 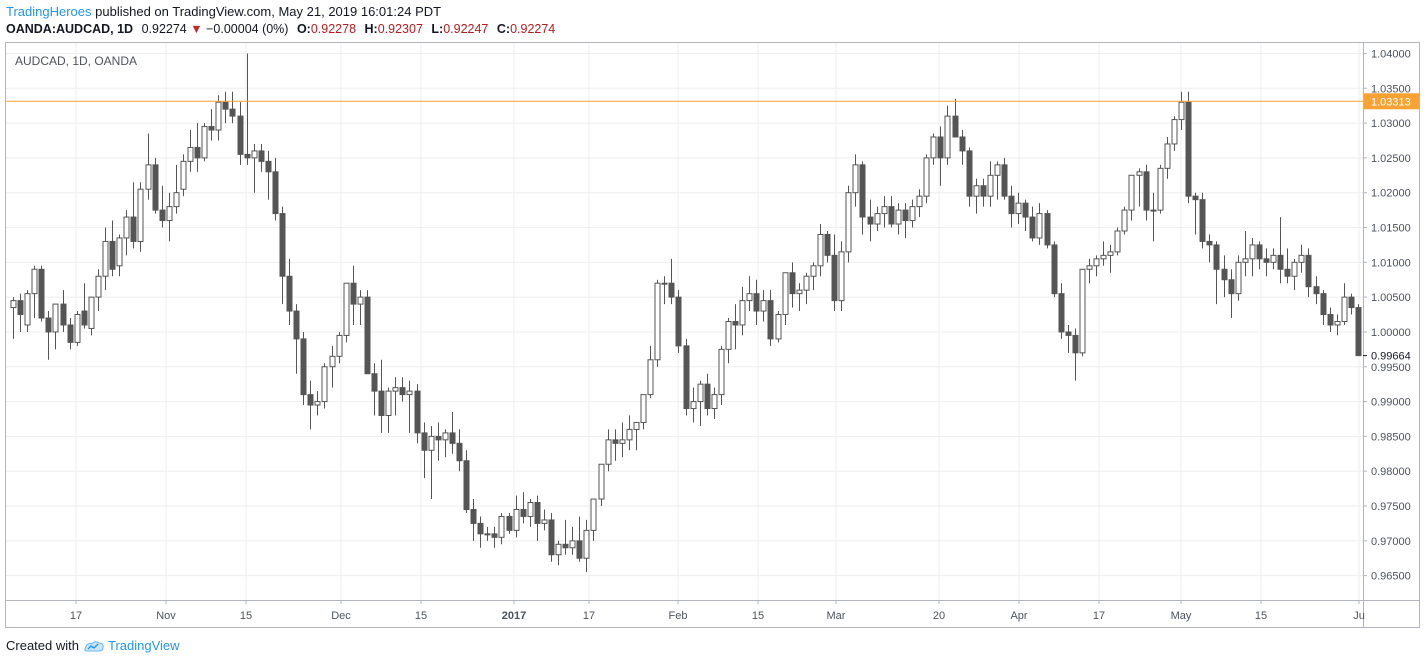 What do you see at coordinates (1018, 616) in the screenshot?
I see `x-tick-label: Apr` at bounding box center [1018, 616].